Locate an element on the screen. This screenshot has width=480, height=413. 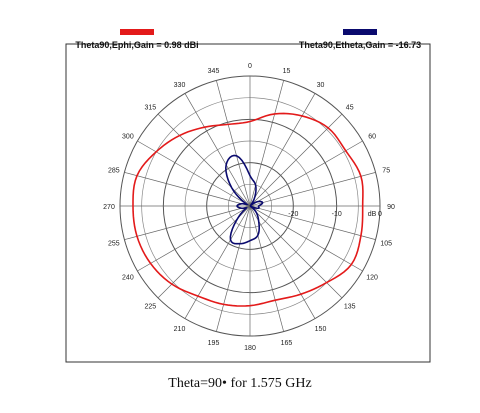
angle-tick-label: 135 is located at coordinates (350, 307).